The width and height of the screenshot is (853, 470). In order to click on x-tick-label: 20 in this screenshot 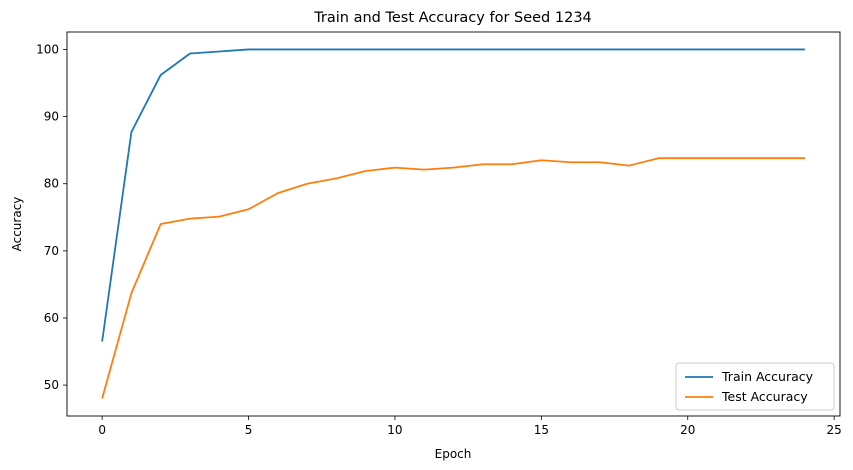, I will do `click(687, 430)`.